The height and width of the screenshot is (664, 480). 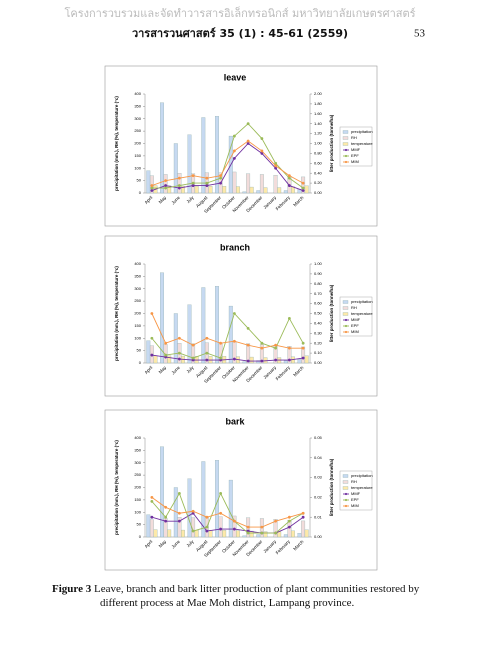 I want to click on y2-tick-label: 0.70, so click(x=318, y=293).